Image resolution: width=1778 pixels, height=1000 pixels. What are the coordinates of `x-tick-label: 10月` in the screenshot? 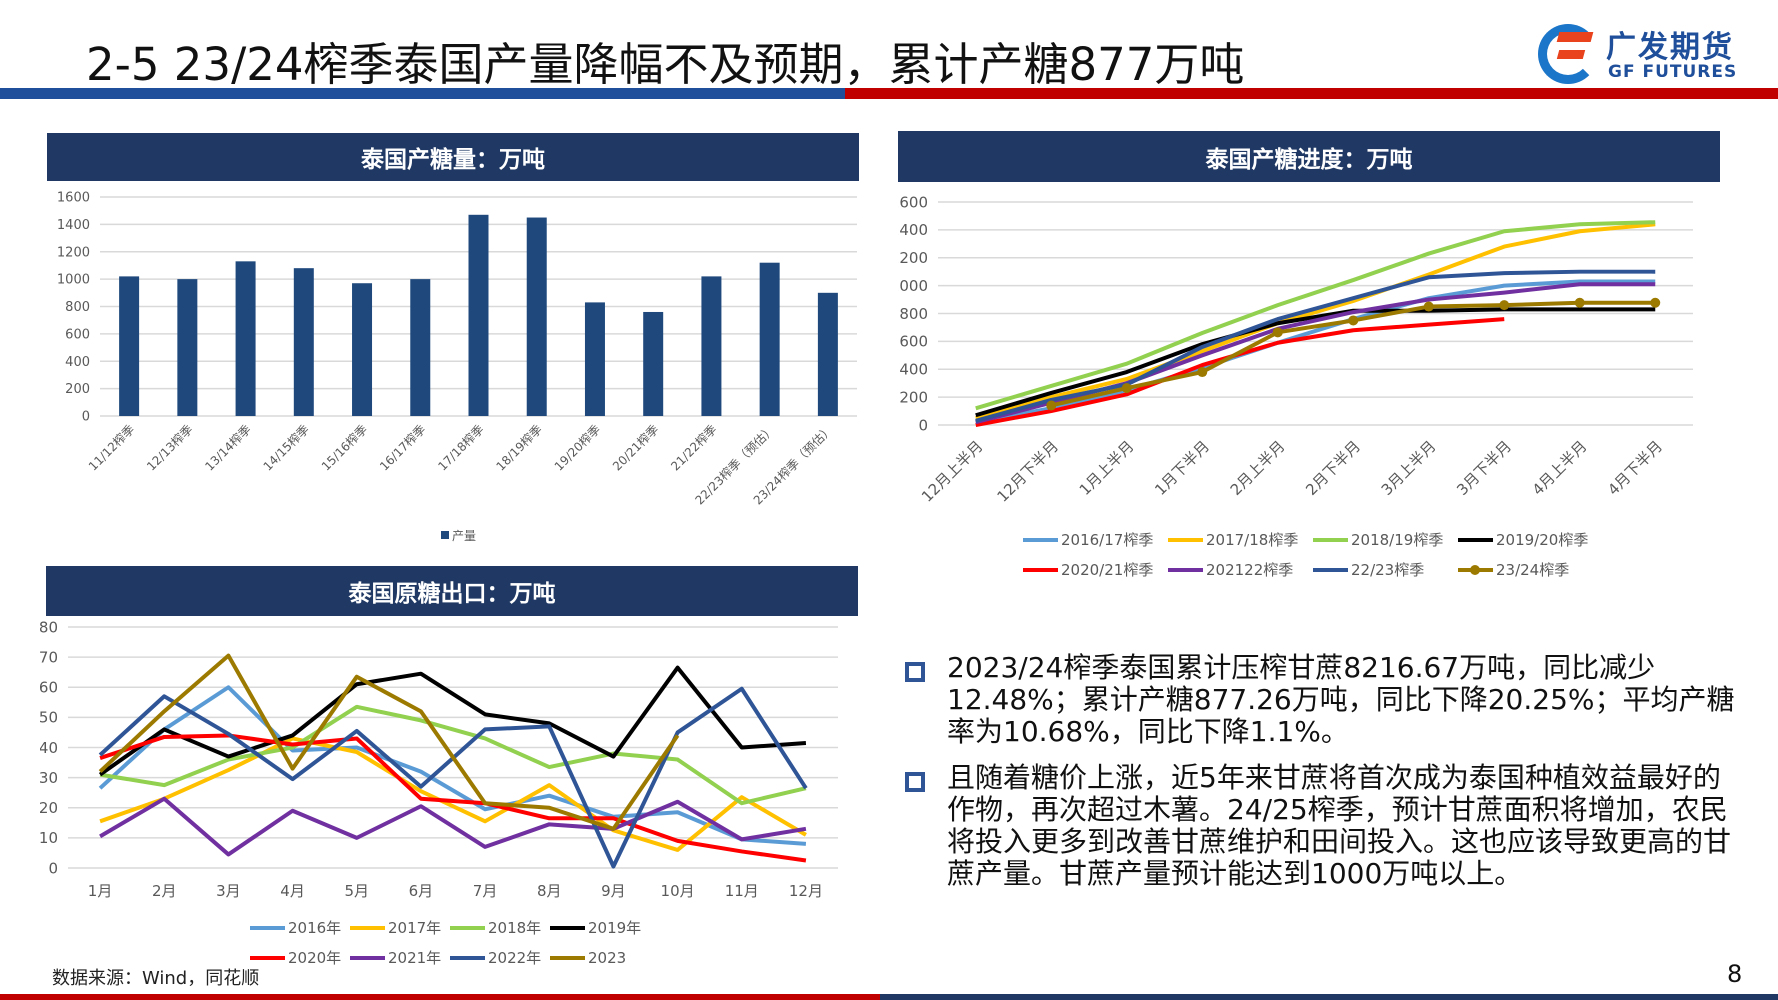 It's located at (678, 891).